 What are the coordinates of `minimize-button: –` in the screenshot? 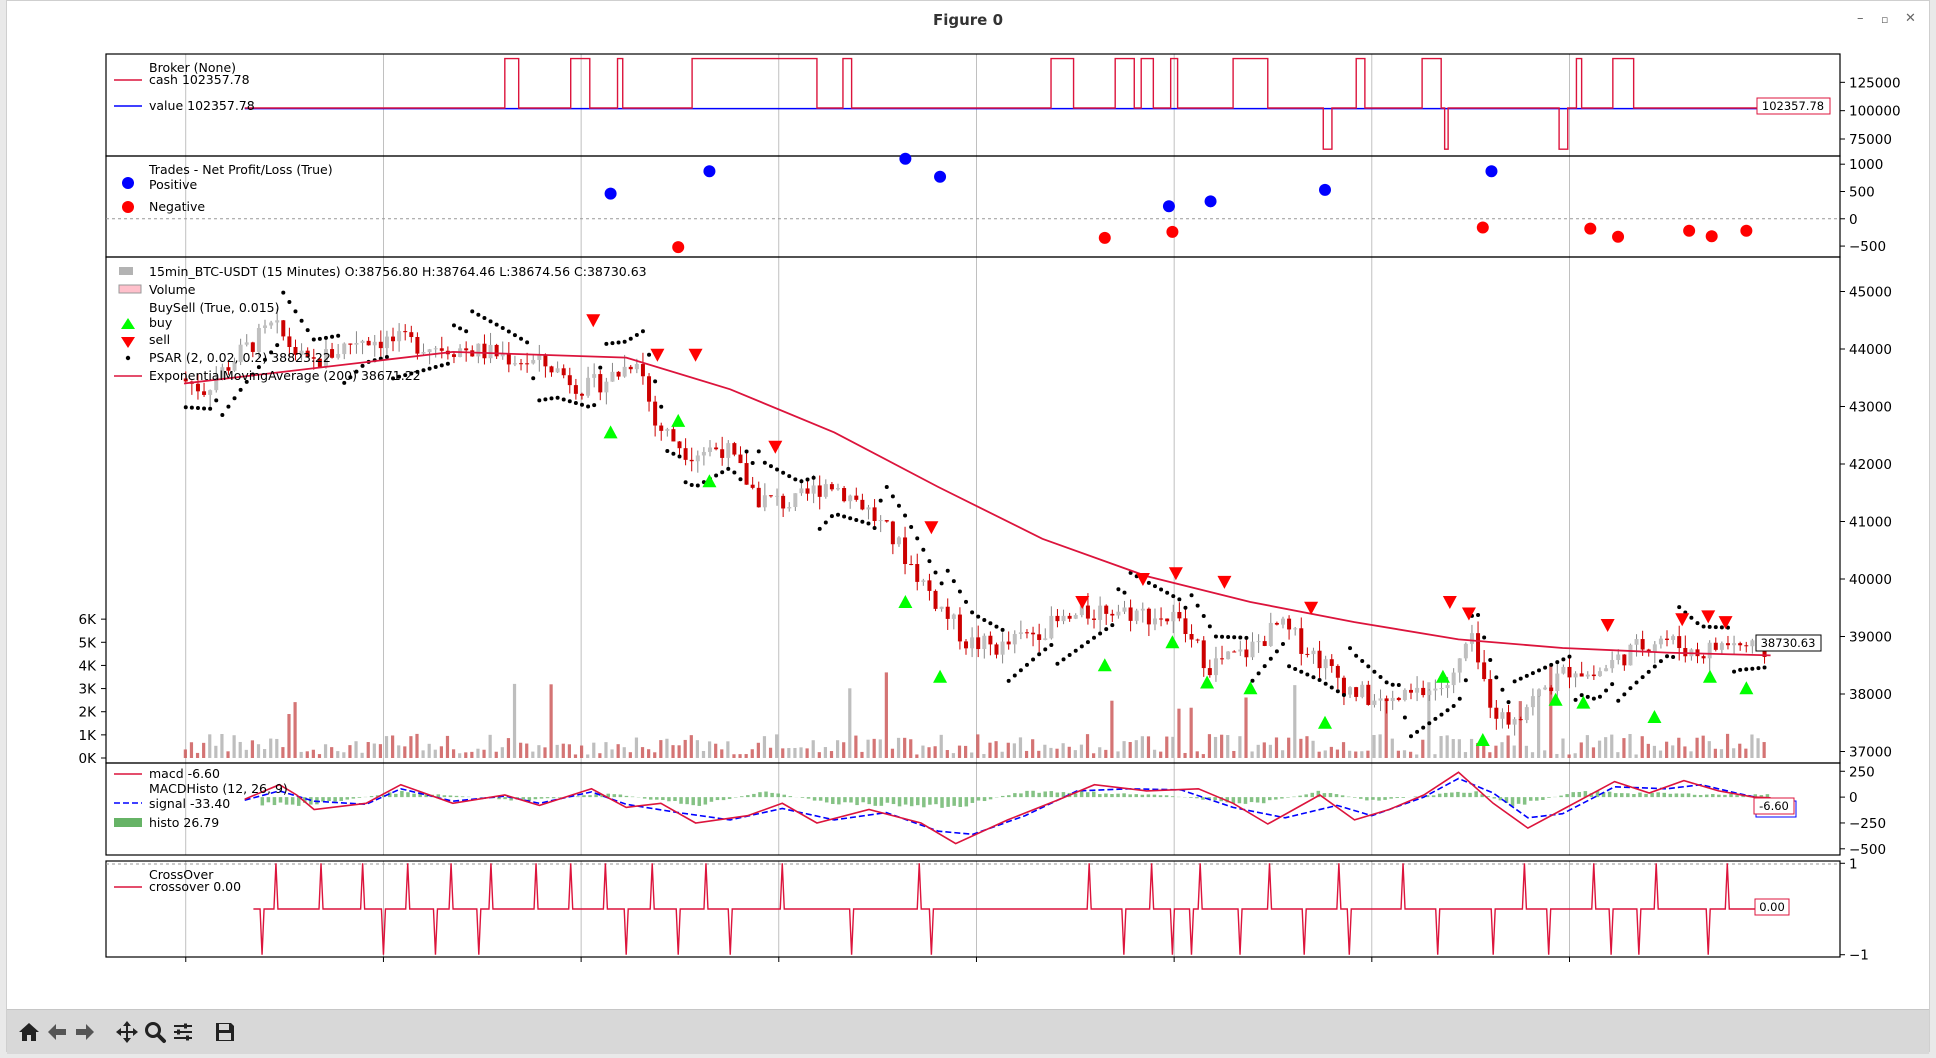 It's located at (1860, 18).